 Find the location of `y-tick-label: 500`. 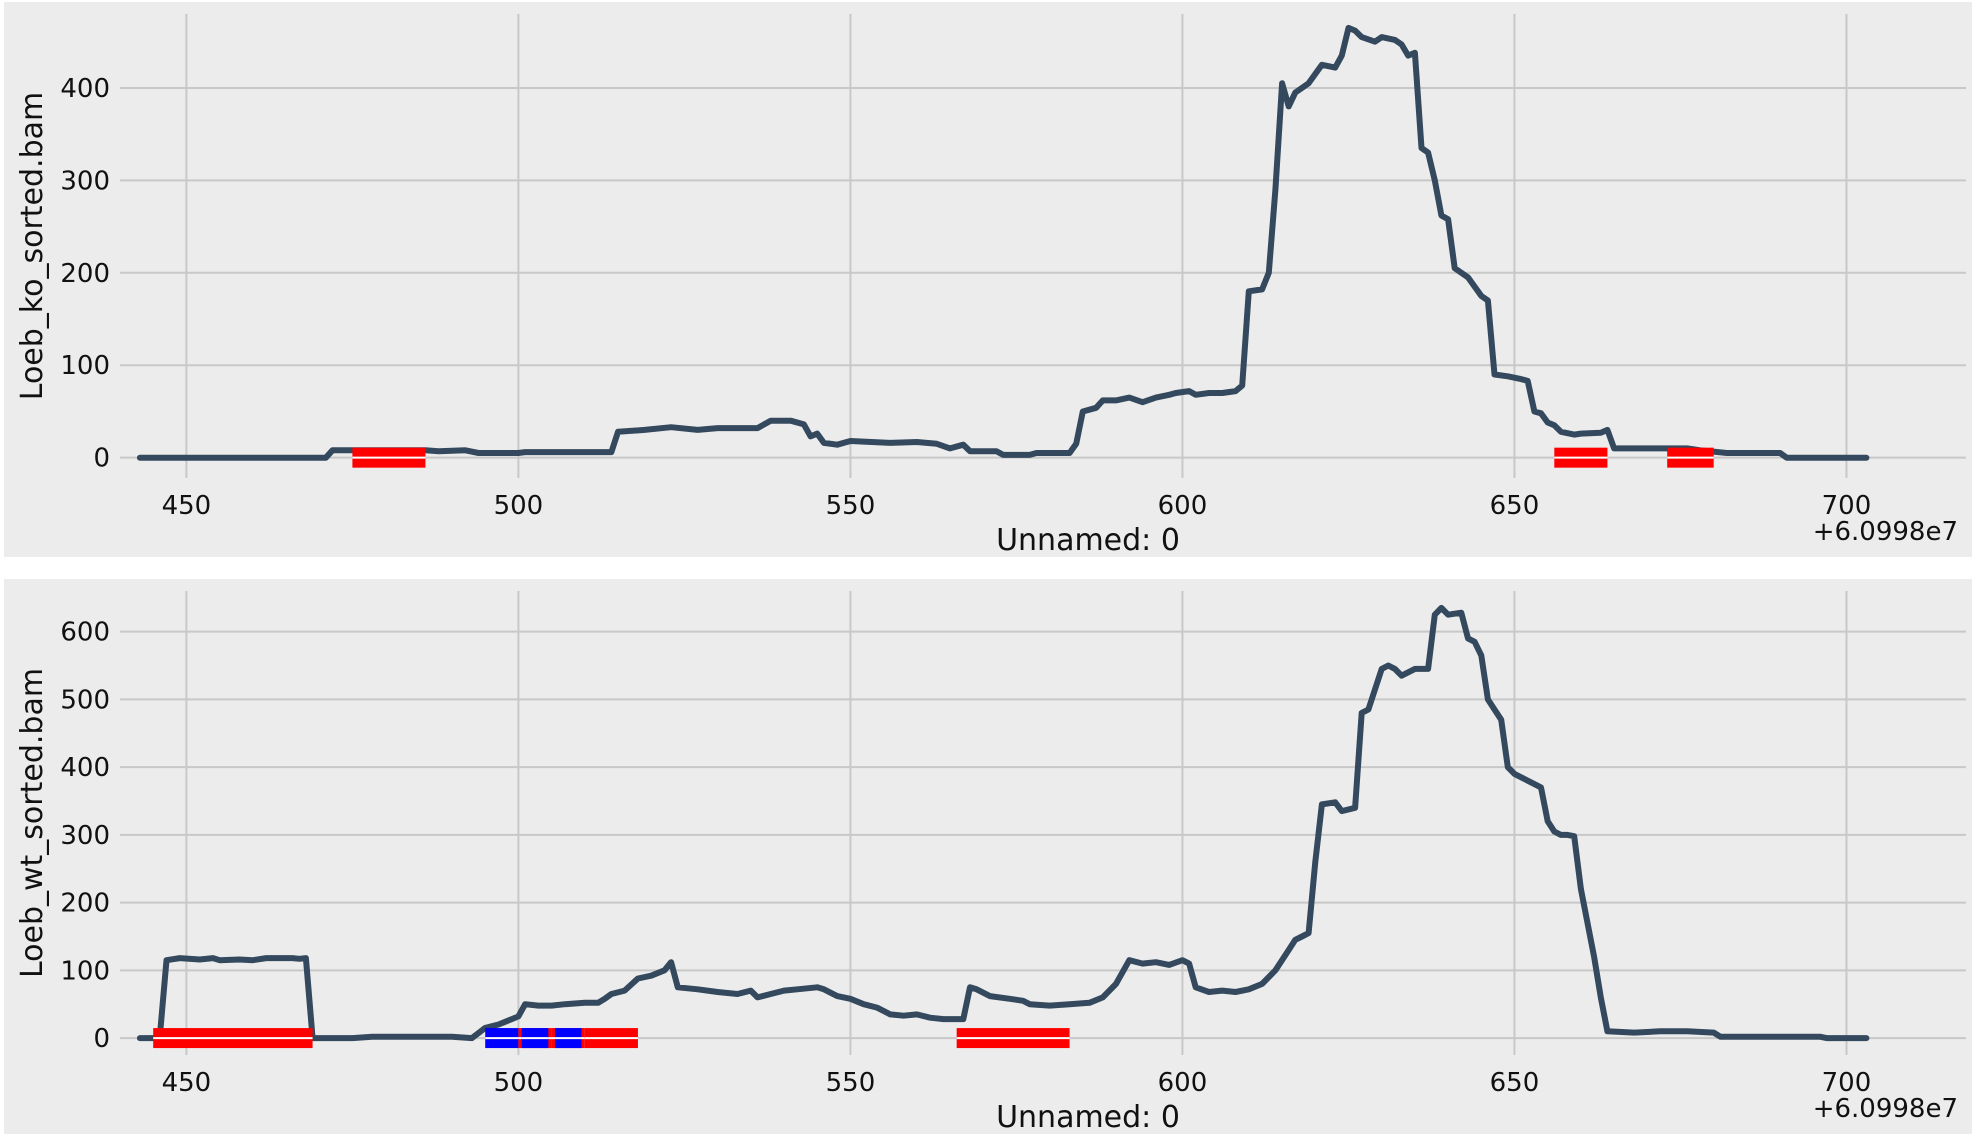

y-tick-label: 500 is located at coordinates (85, 700).